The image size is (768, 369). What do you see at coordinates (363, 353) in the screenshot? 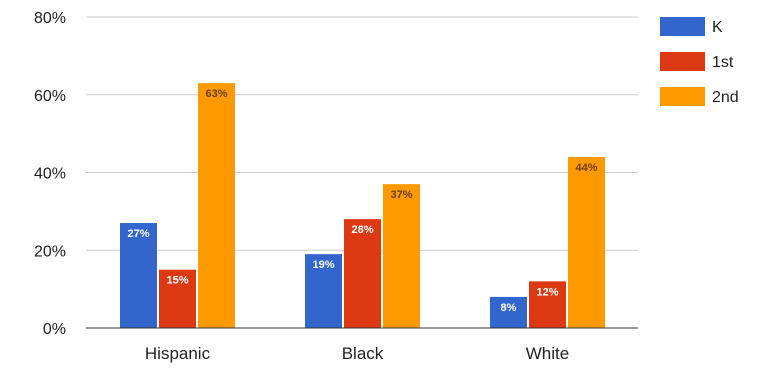
I see `x-tick-label: Black` at bounding box center [363, 353].